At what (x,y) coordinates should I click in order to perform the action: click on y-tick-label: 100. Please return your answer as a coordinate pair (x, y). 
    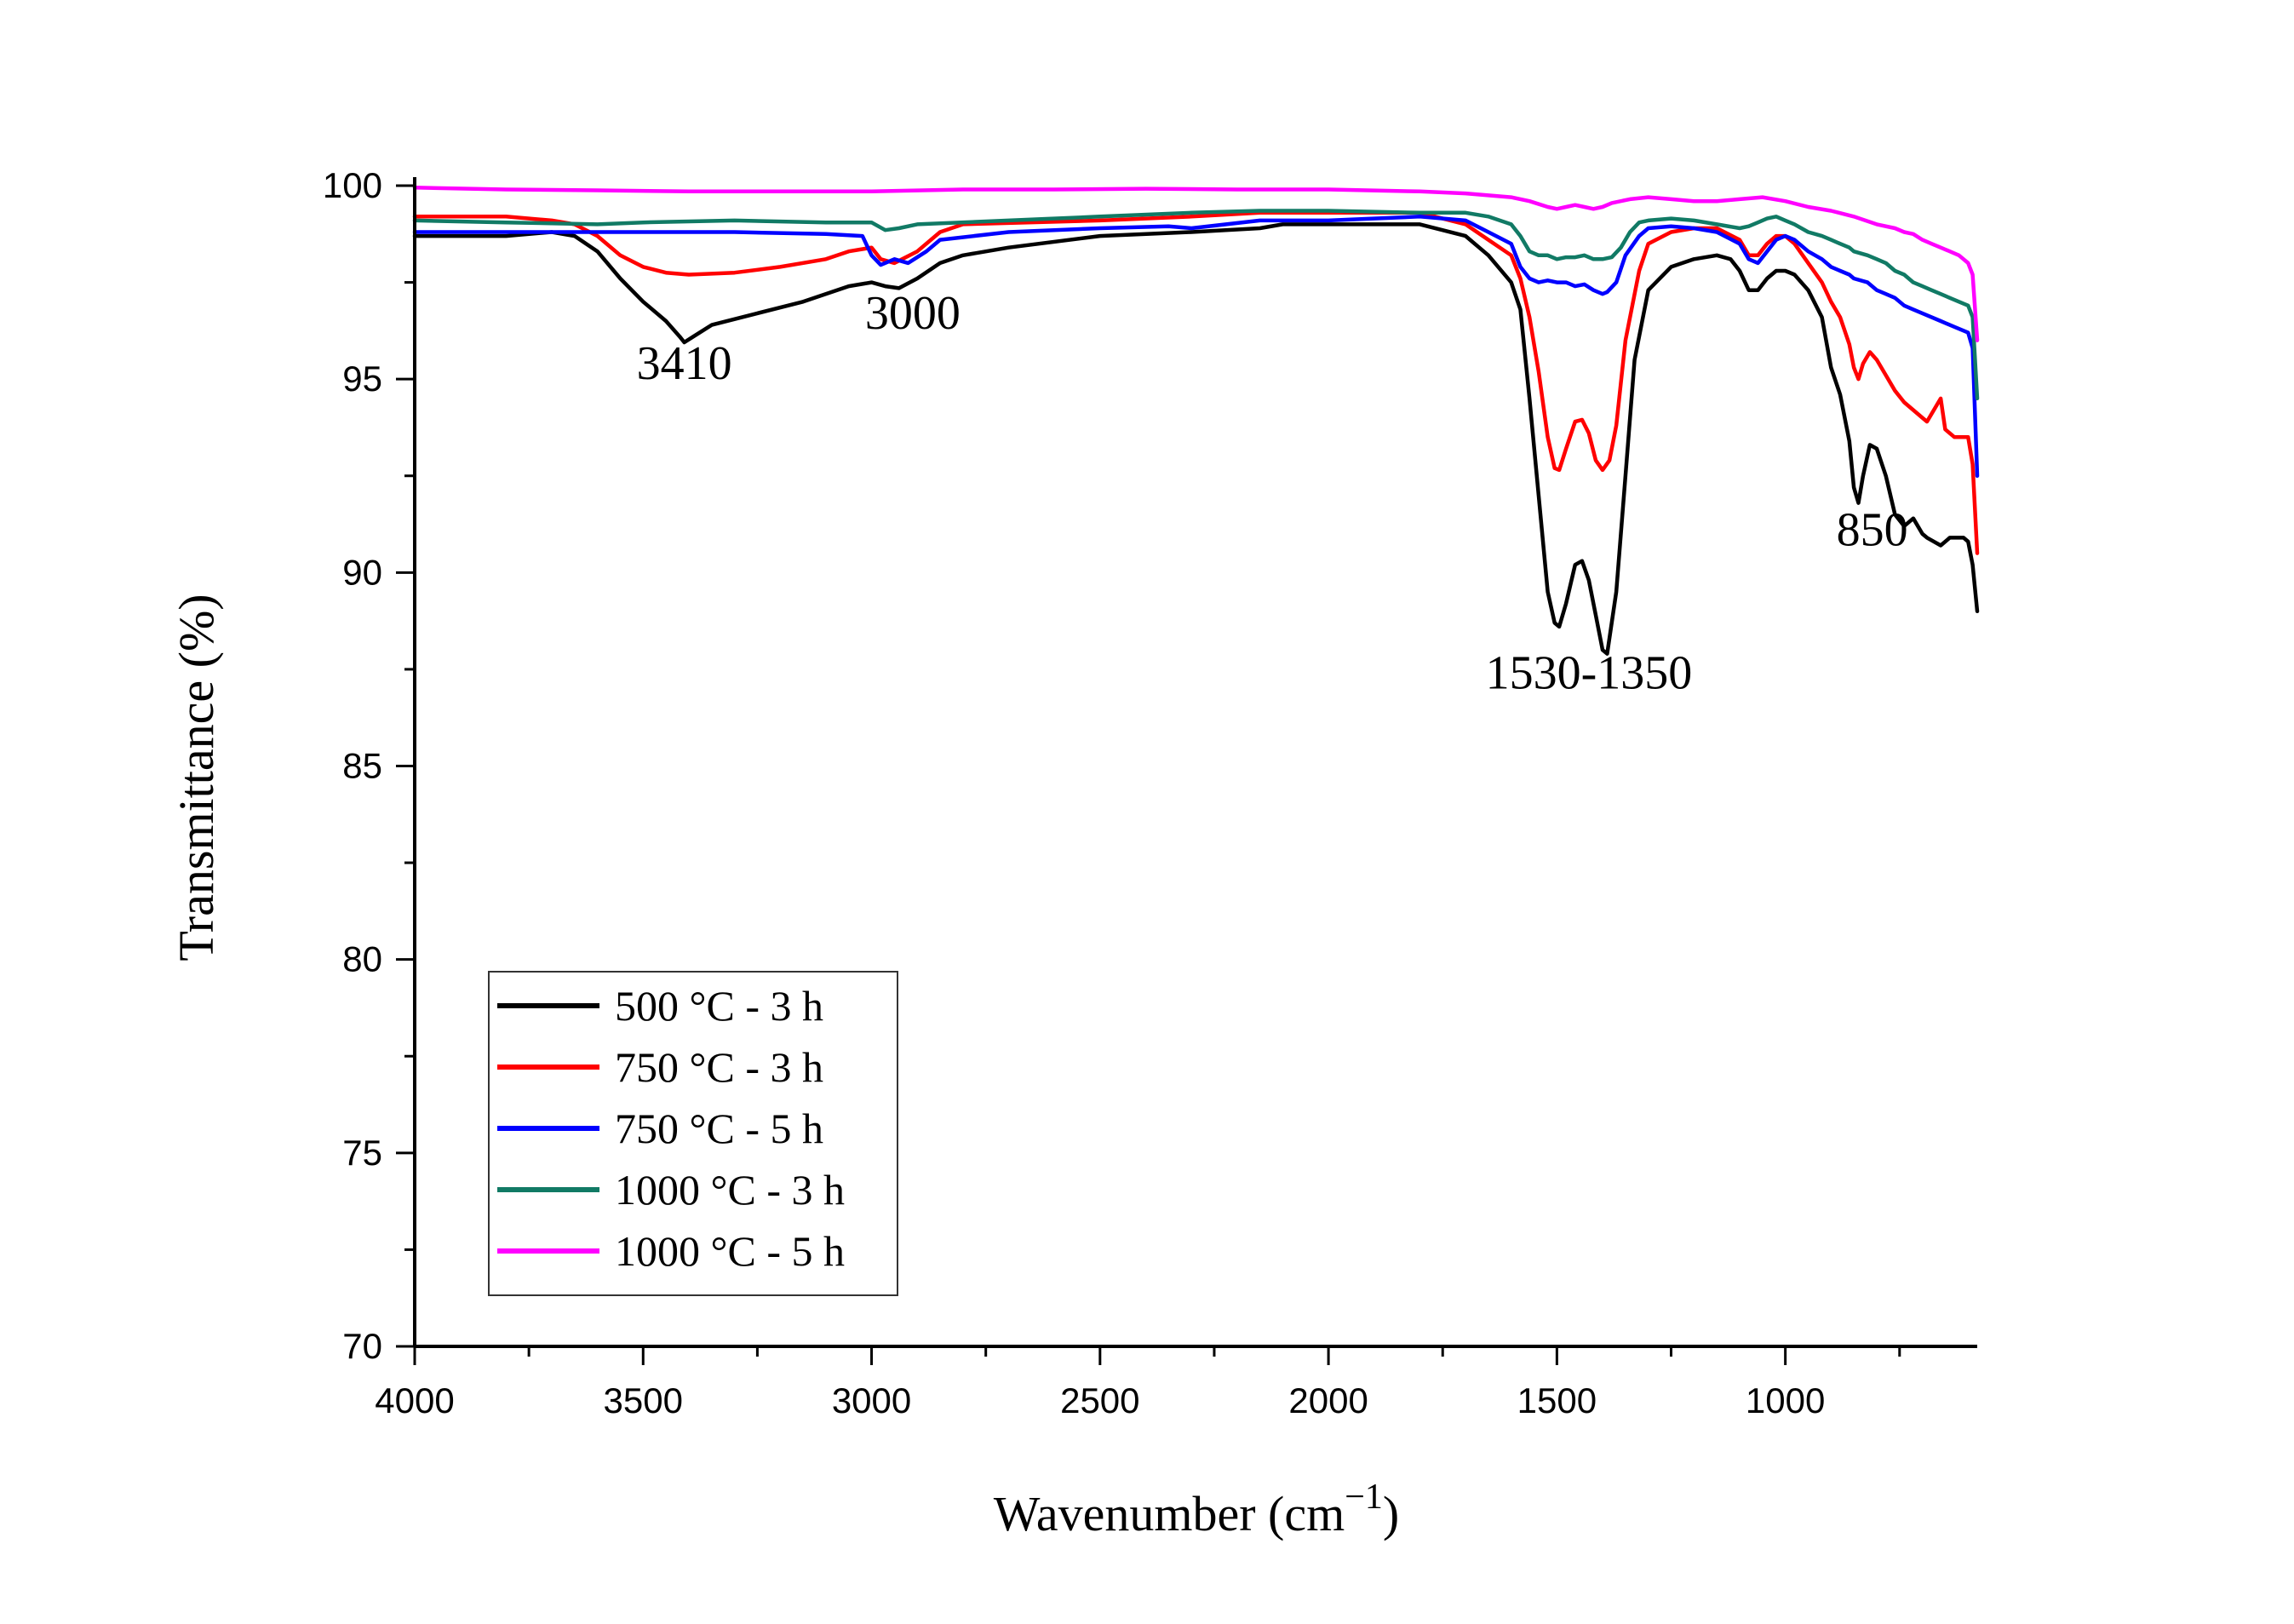
    Looking at the image, I should click on (352, 185).